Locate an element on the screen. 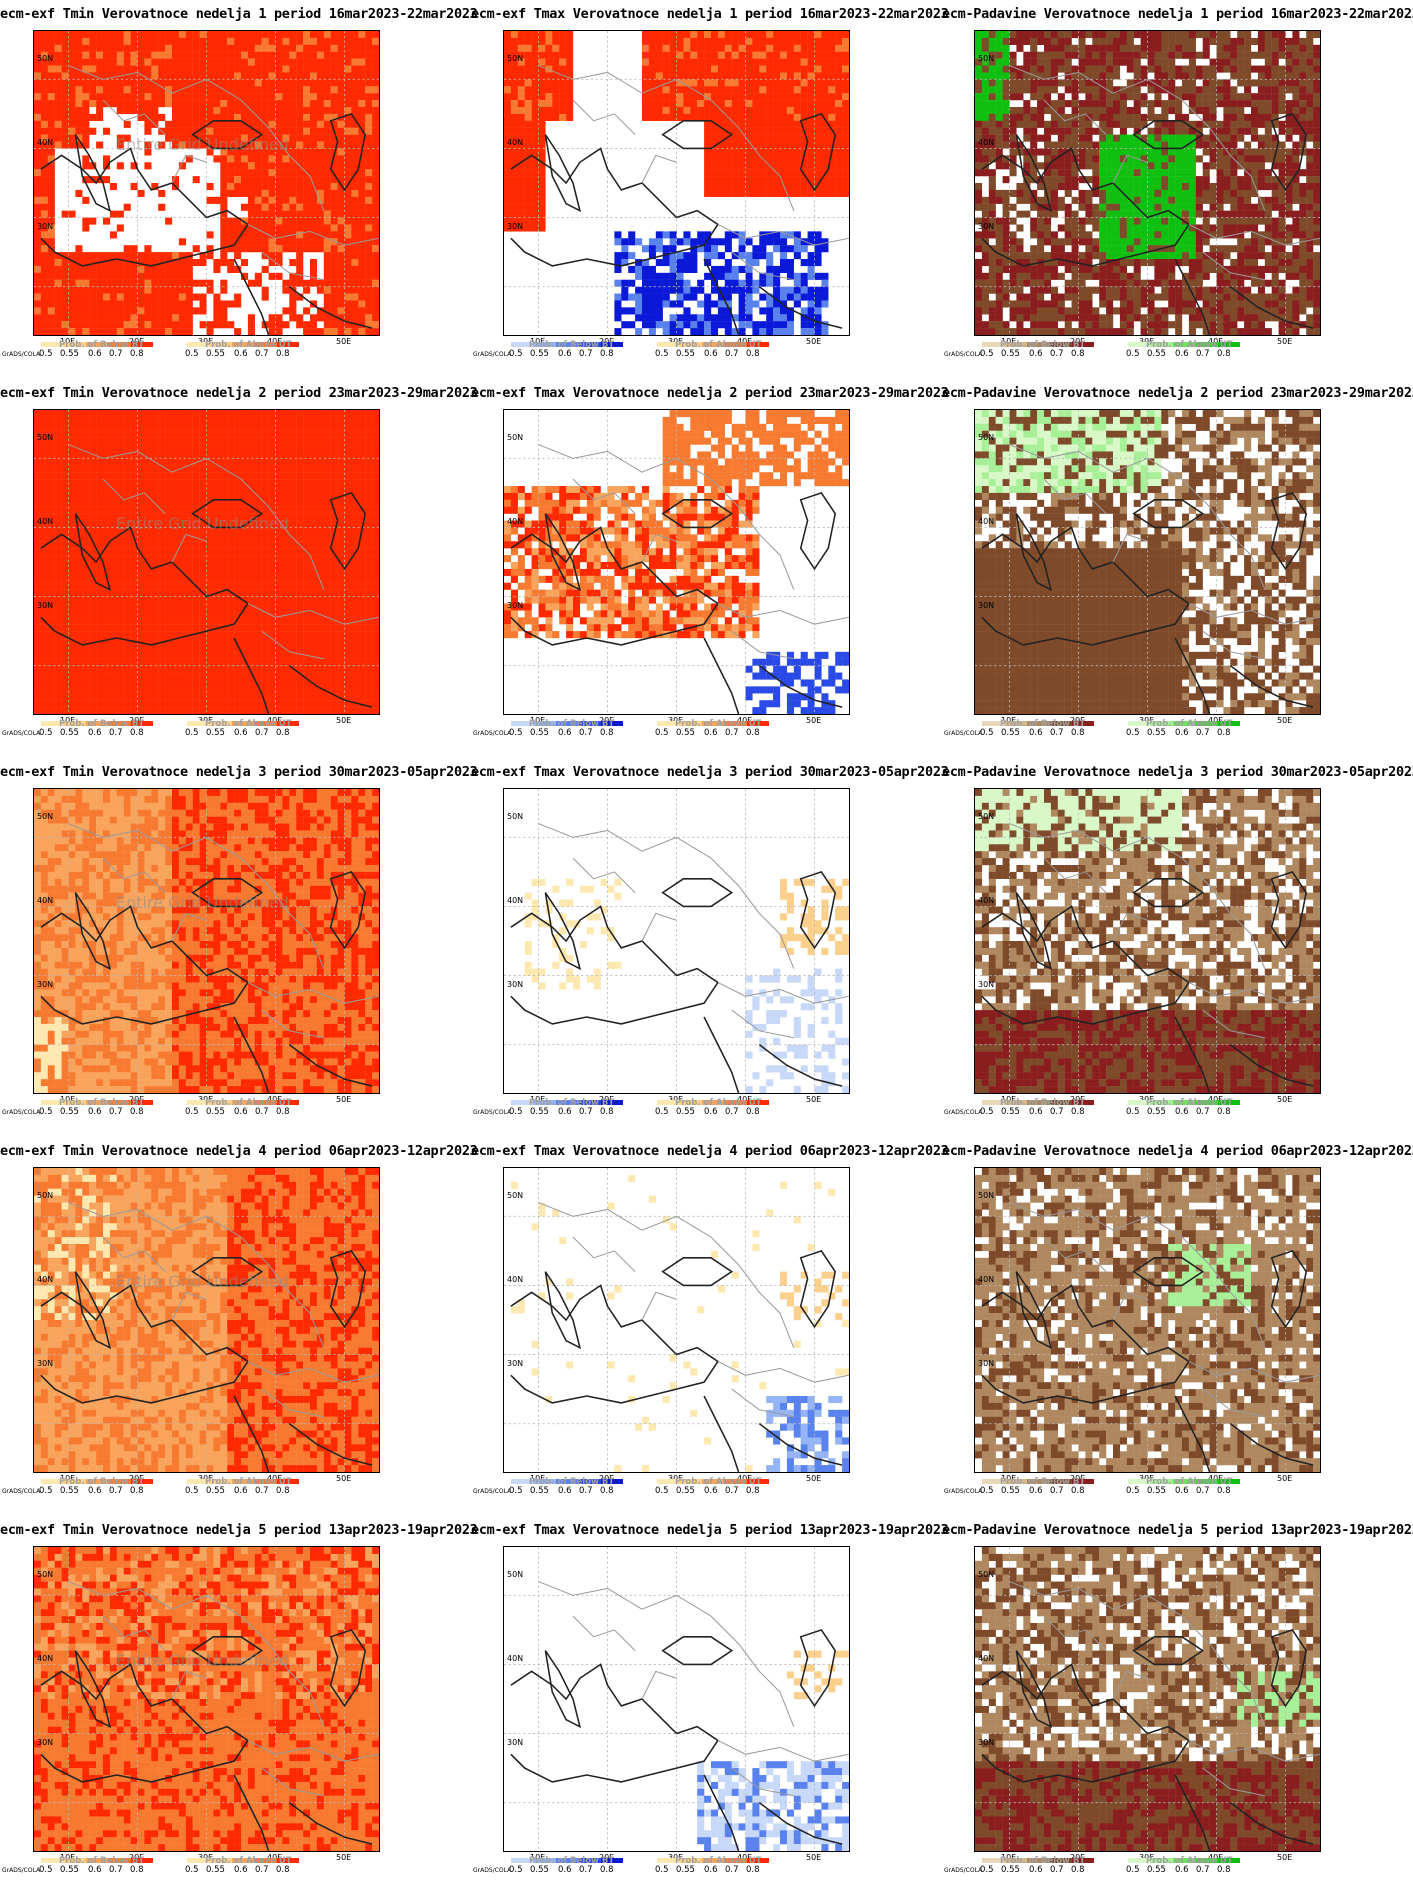  colorbar-tick-label: 0.7 is located at coordinates (265, 354).